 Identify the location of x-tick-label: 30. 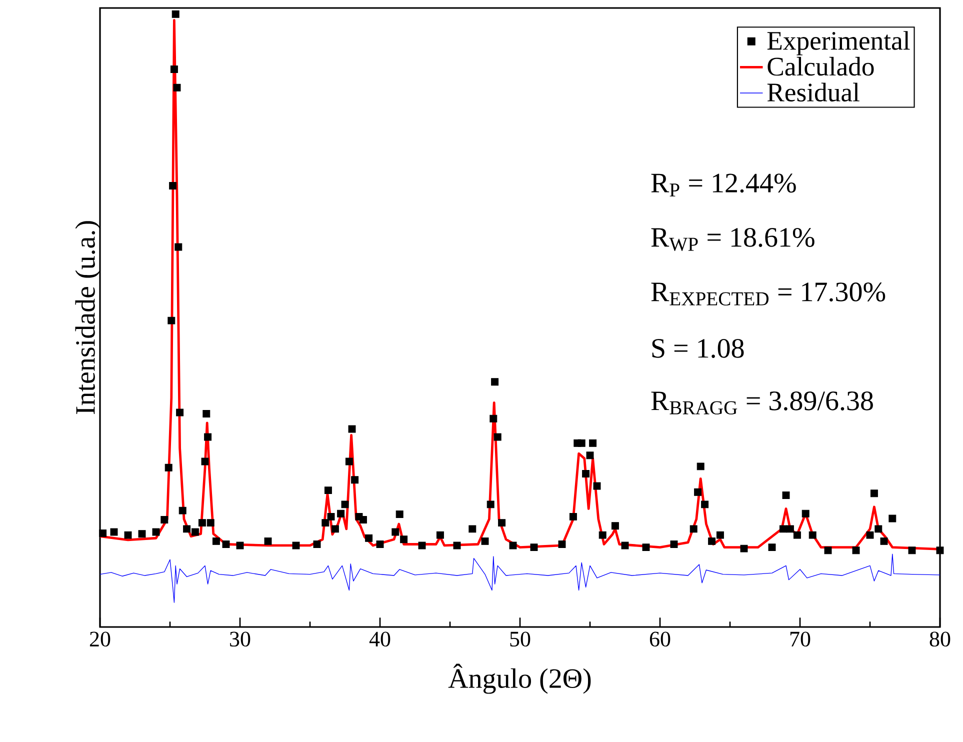
(240, 639).